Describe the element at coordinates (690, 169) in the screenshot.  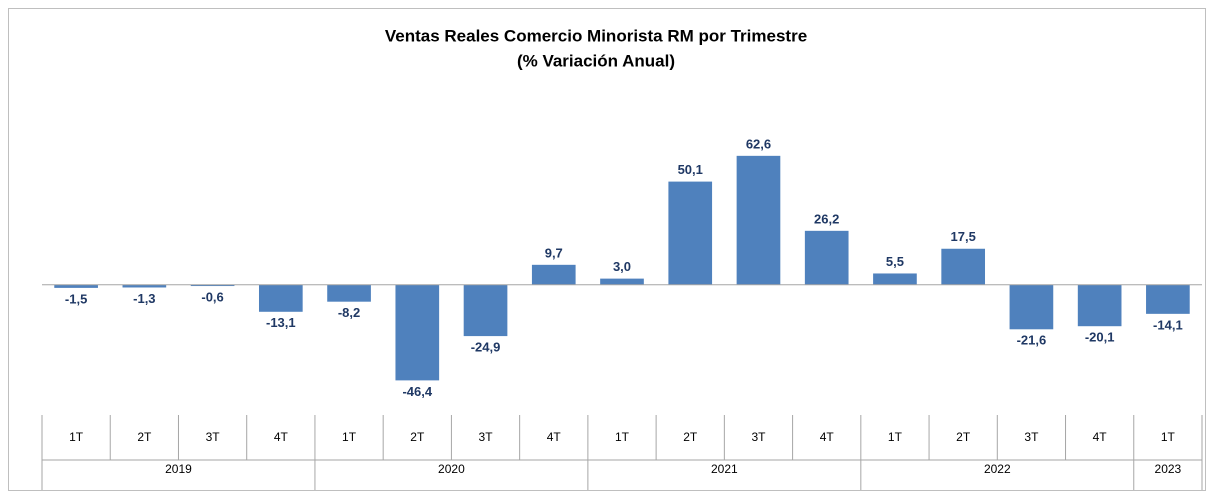
I see `data-label: 50,1` at that location.